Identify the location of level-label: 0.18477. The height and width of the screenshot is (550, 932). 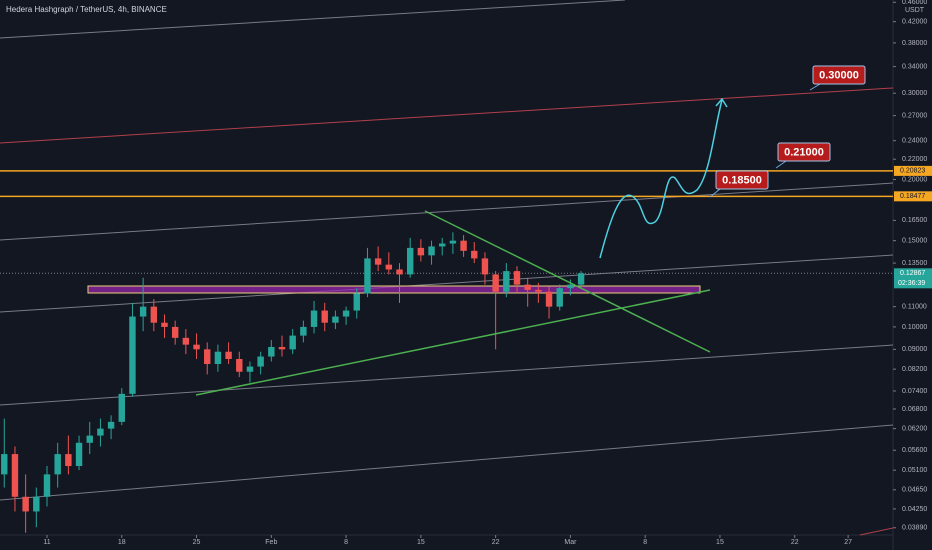
(912, 196).